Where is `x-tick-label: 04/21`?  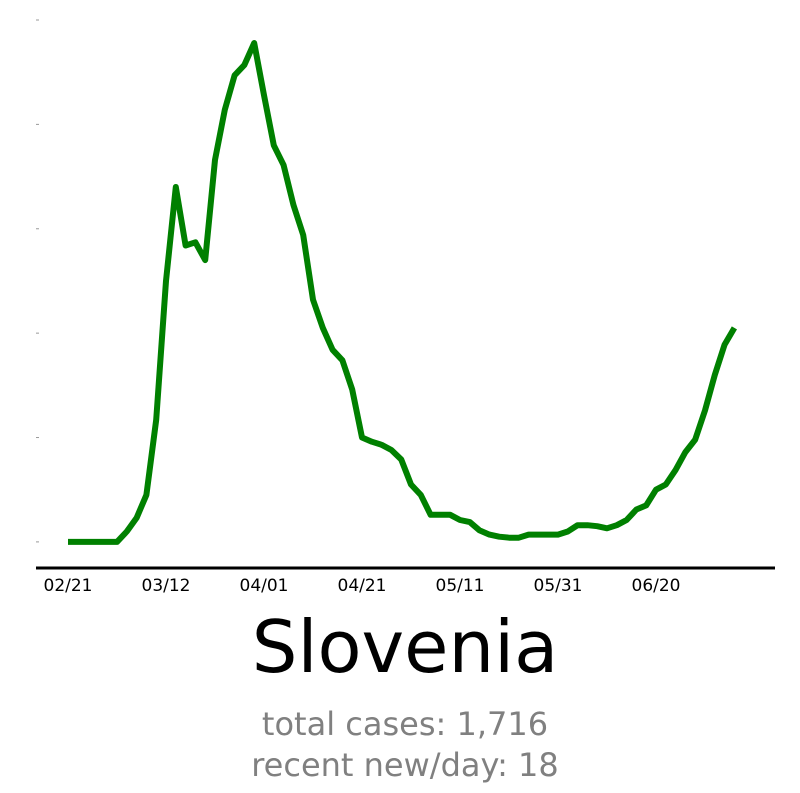 x-tick-label: 04/21 is located at coordinates (362, 586).